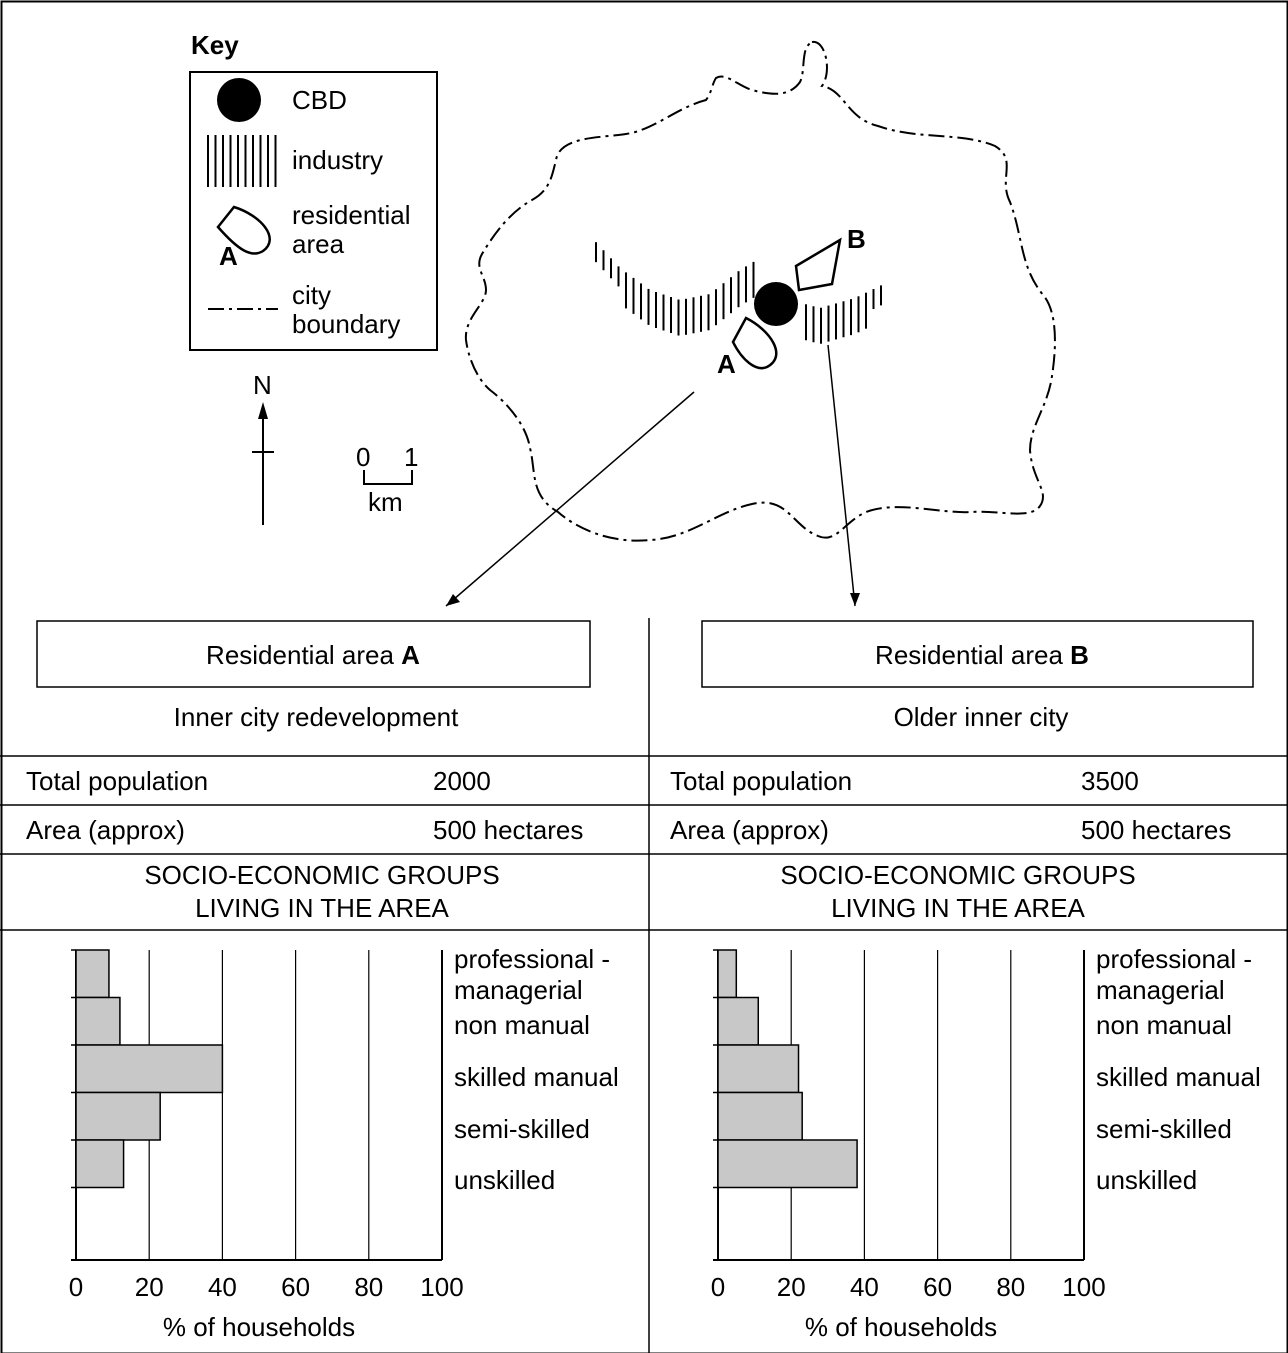  What do you see at coordinates (239, 100) in the screenshot?
I see `cbd-icon` at bounding box center [239, 100].